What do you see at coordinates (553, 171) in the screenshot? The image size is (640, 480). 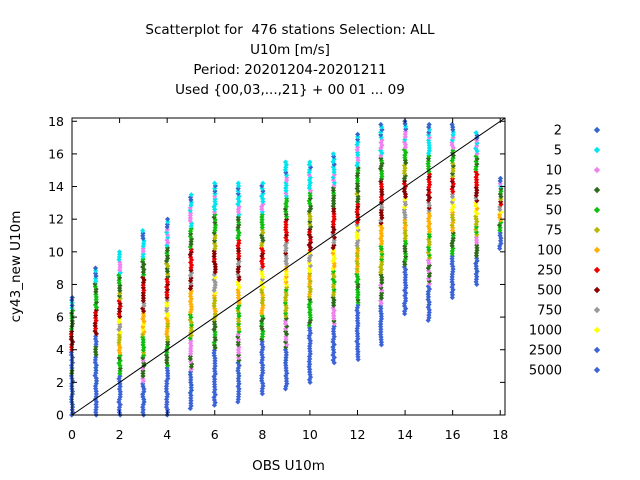 I see `legend-label: 10` at bounding box center [553, 171].